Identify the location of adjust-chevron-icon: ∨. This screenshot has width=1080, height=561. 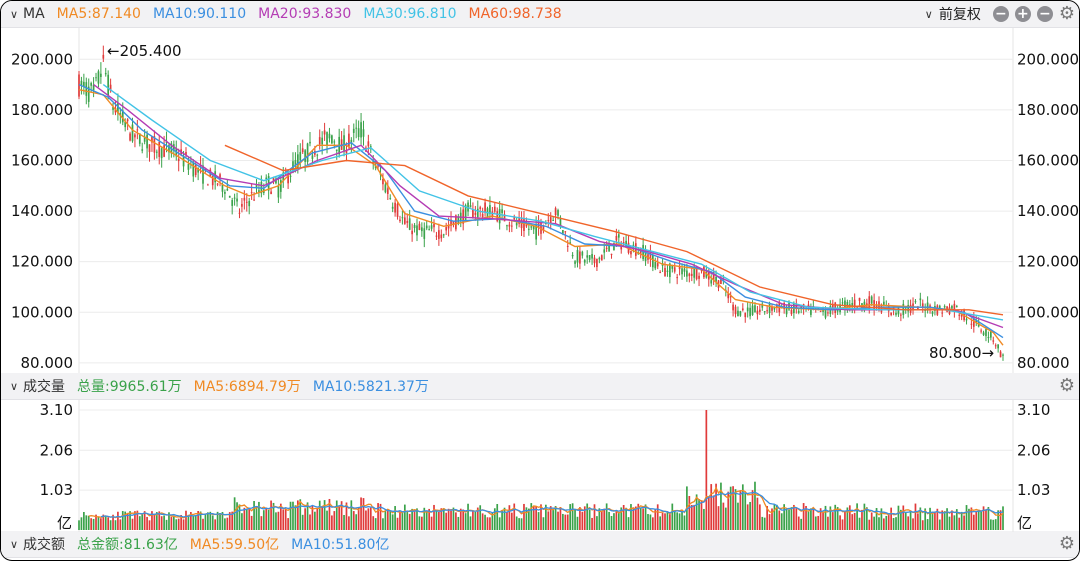
(928, 14).